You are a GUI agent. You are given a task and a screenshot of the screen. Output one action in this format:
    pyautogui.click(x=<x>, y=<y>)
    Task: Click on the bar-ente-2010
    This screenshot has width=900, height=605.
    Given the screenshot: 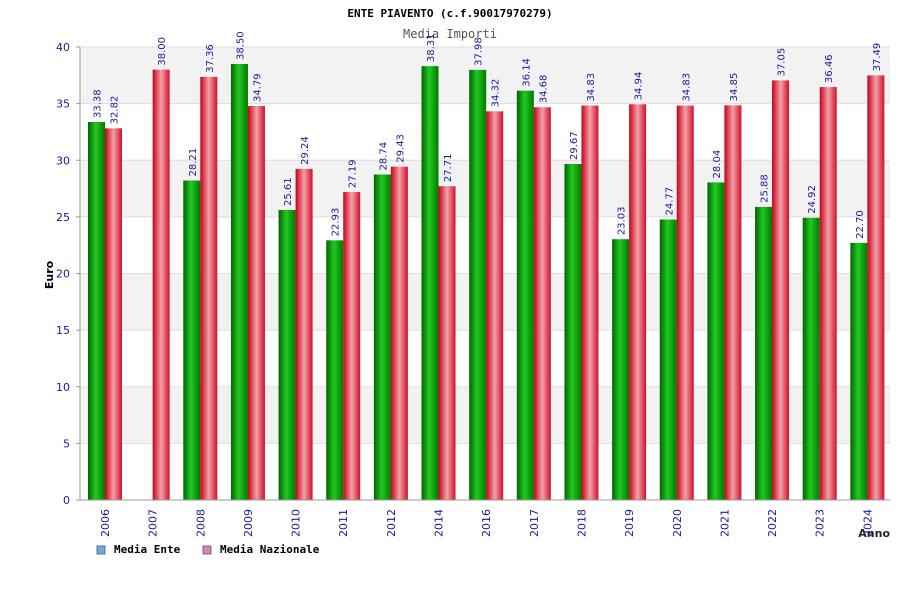 What is the action you would take?
    pyautogui.click(x=287, y=355)
    